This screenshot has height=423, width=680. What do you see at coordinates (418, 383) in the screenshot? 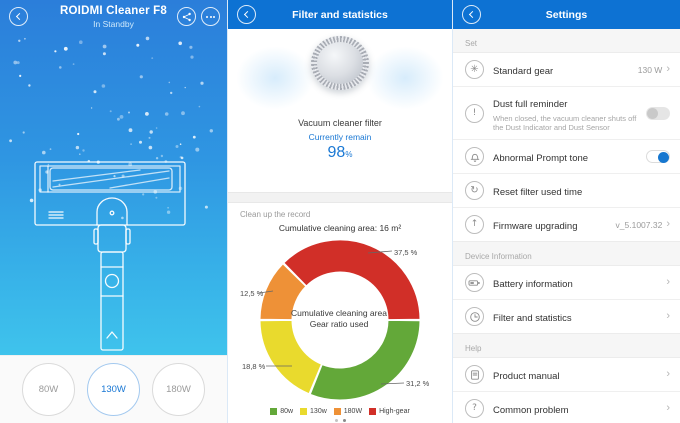
I see `percent-label-80w: 31,2 %` at bounding box center [418, 383].